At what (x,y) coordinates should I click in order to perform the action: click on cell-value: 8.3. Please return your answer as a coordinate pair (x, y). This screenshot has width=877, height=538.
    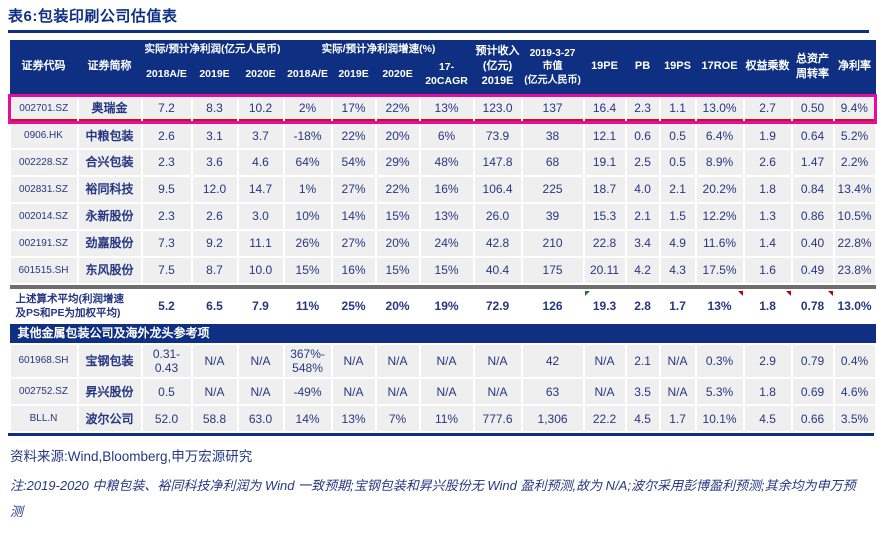
    Looking at the image, I should click on (214, 108).